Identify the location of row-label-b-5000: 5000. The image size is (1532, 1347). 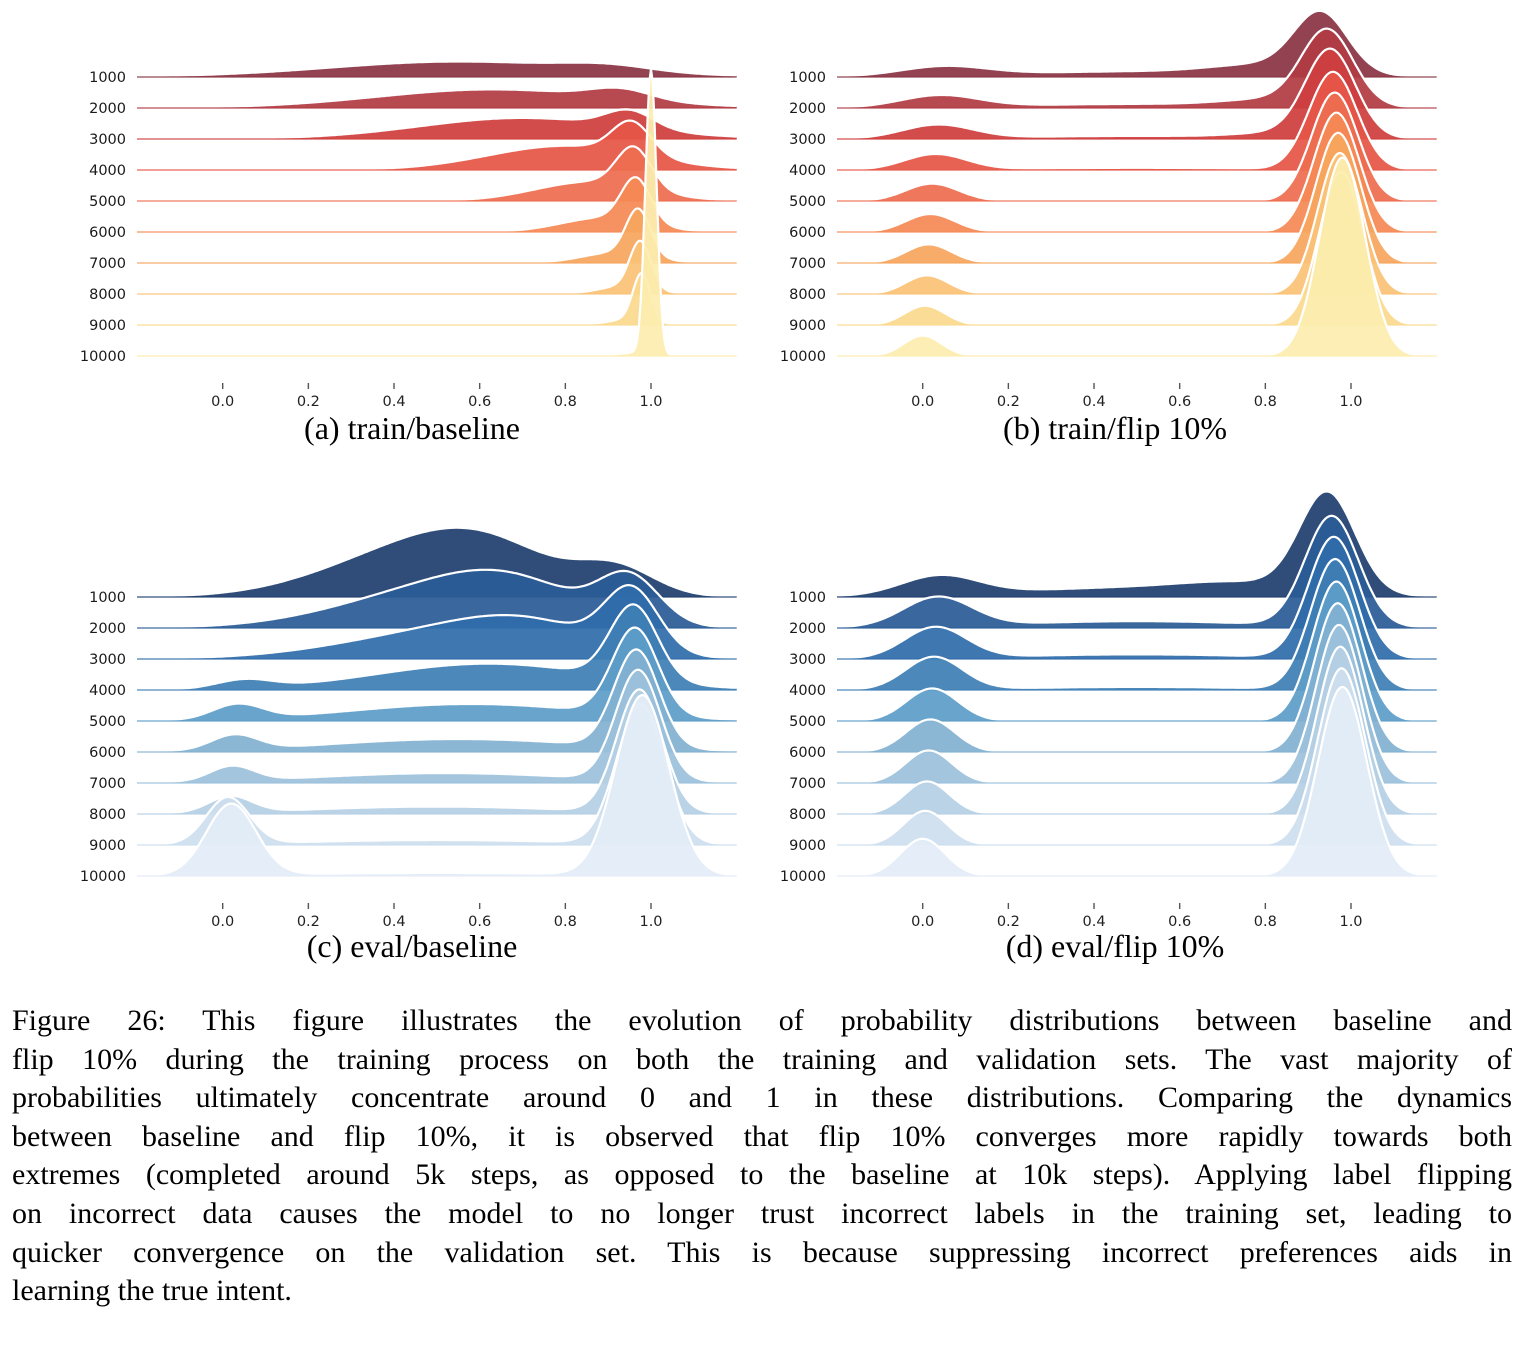
(807, 202).